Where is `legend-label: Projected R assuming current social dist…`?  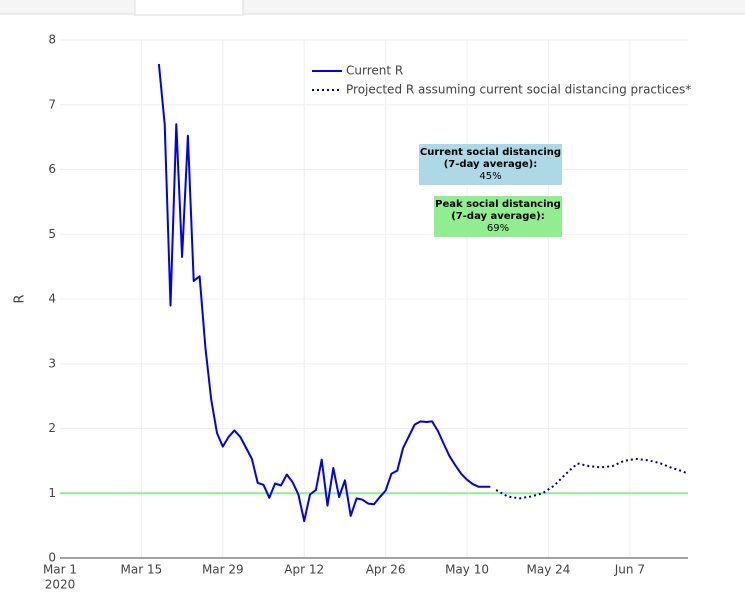 legend-label: Projected R assuming current social dist… is located at coordinates (518, 90).